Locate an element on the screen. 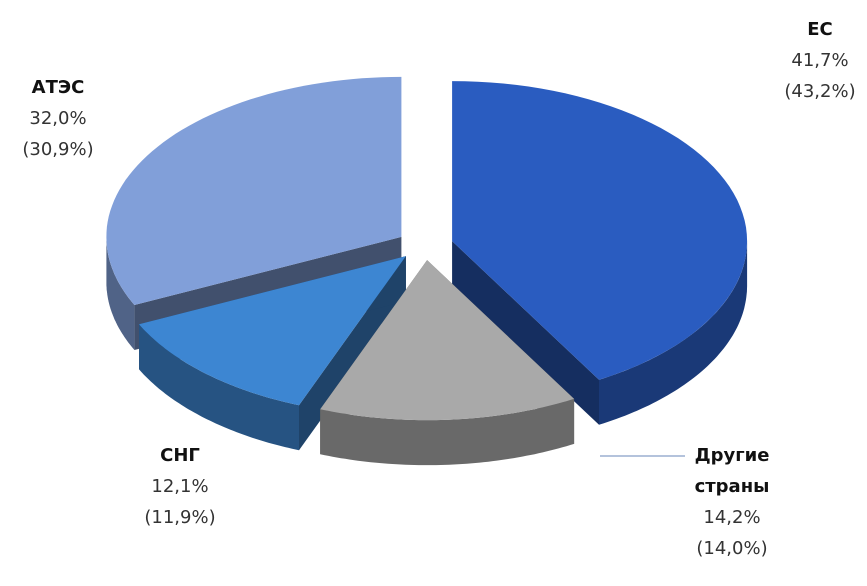 Image resolution: width=867 pixels, height=586 pixels. value-label: 41,7% is located at coordinates (820, 60).